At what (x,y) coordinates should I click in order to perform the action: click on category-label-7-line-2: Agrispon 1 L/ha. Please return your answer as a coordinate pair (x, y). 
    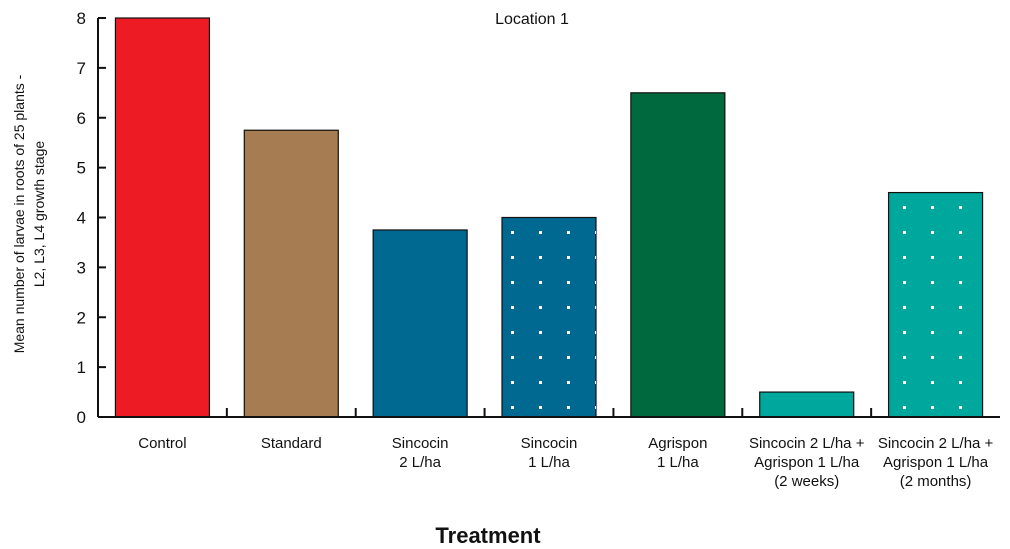
    Looking at the image, I should click on (936, 462).